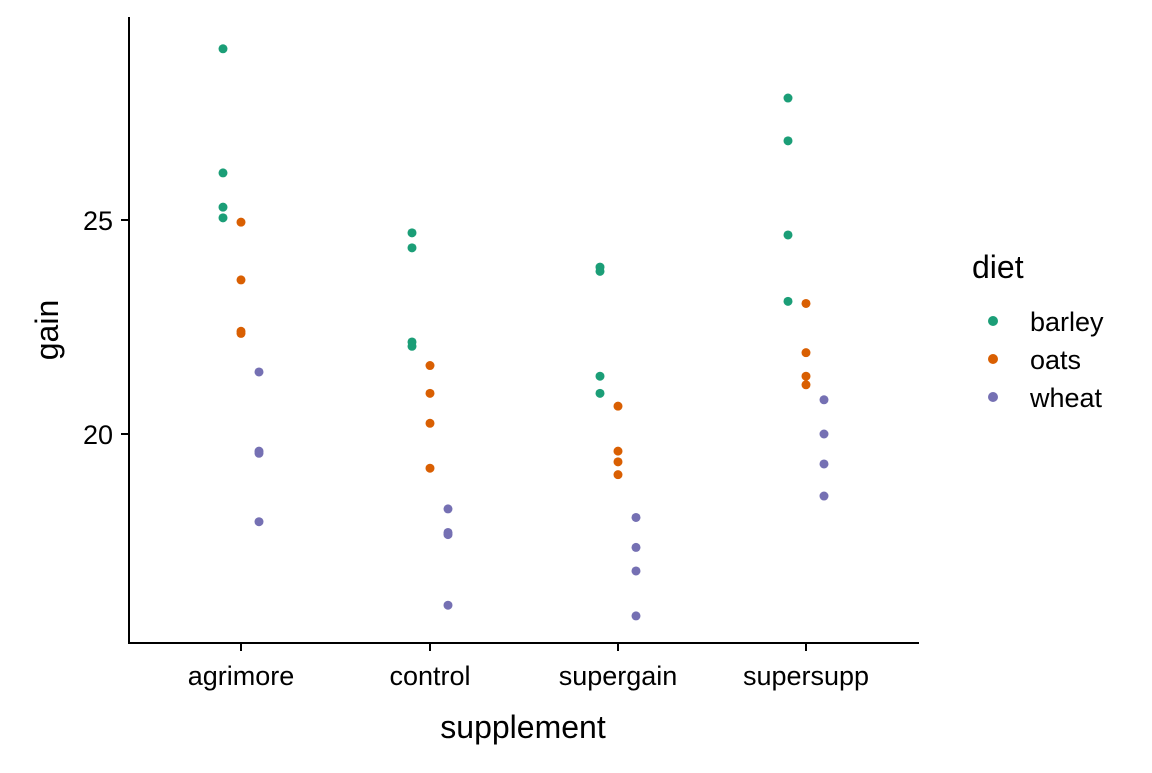  I want to click on legend-title: diet, so click(998, 267).